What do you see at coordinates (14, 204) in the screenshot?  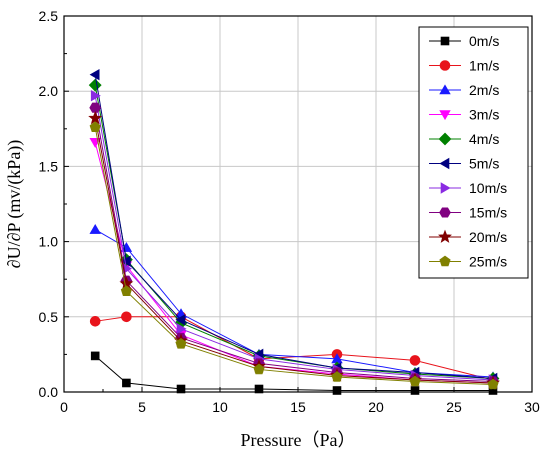 I see `y-axis-title: ∂U/∂P (mv/(kPa))` at bounding box center [14, 204].